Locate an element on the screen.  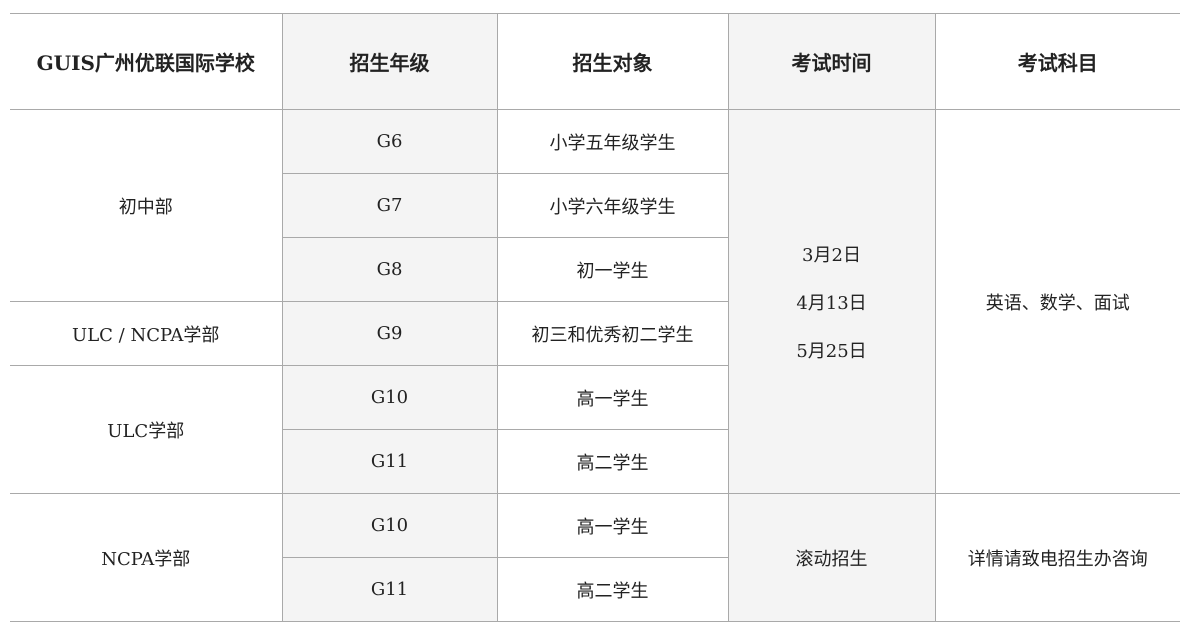
table-row: ULC / NCPA学部 G9 初三和优秀初二学生 is located at coordinates (595, 333).